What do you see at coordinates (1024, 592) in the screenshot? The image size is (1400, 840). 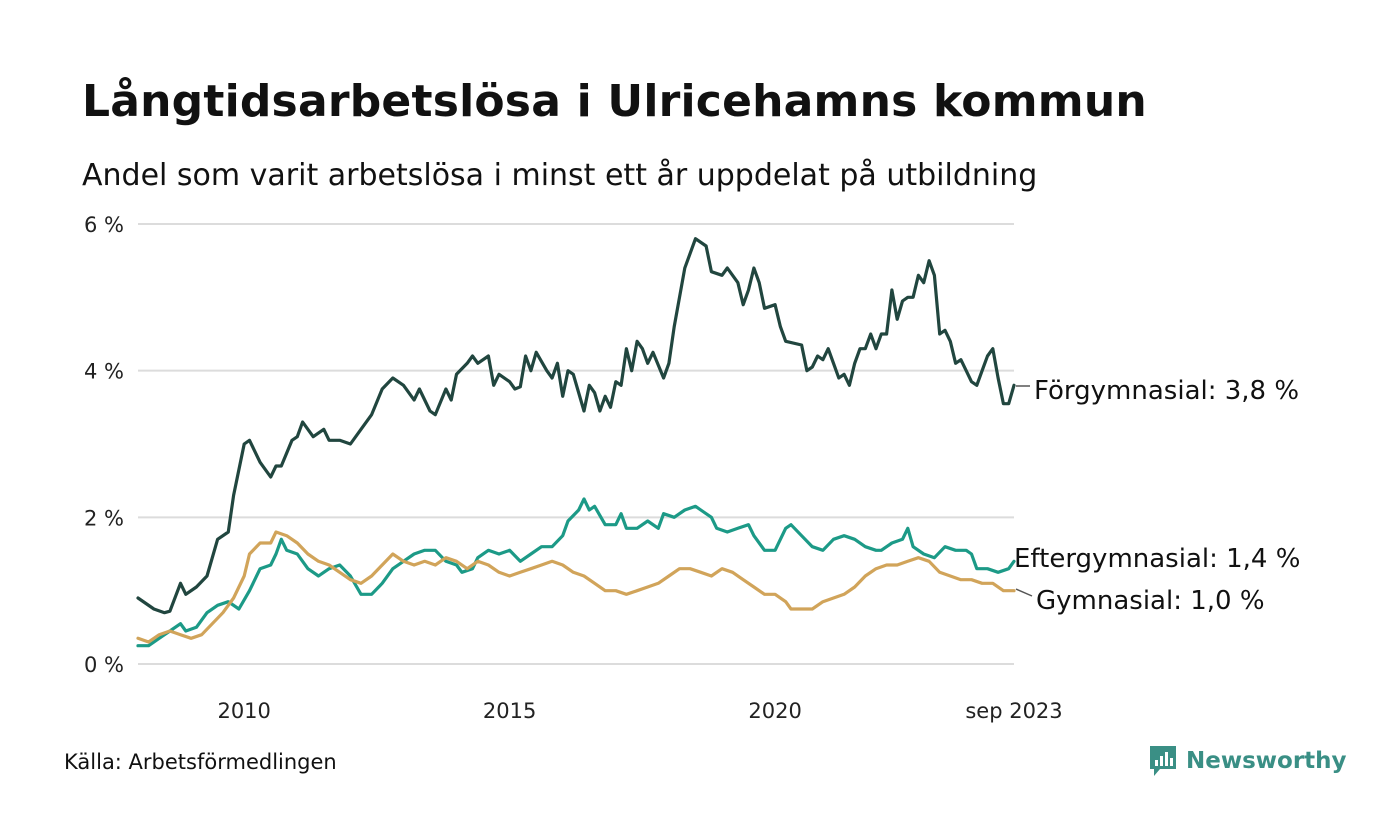 I see `label-leader-line` at bounding box center [1024, 592].